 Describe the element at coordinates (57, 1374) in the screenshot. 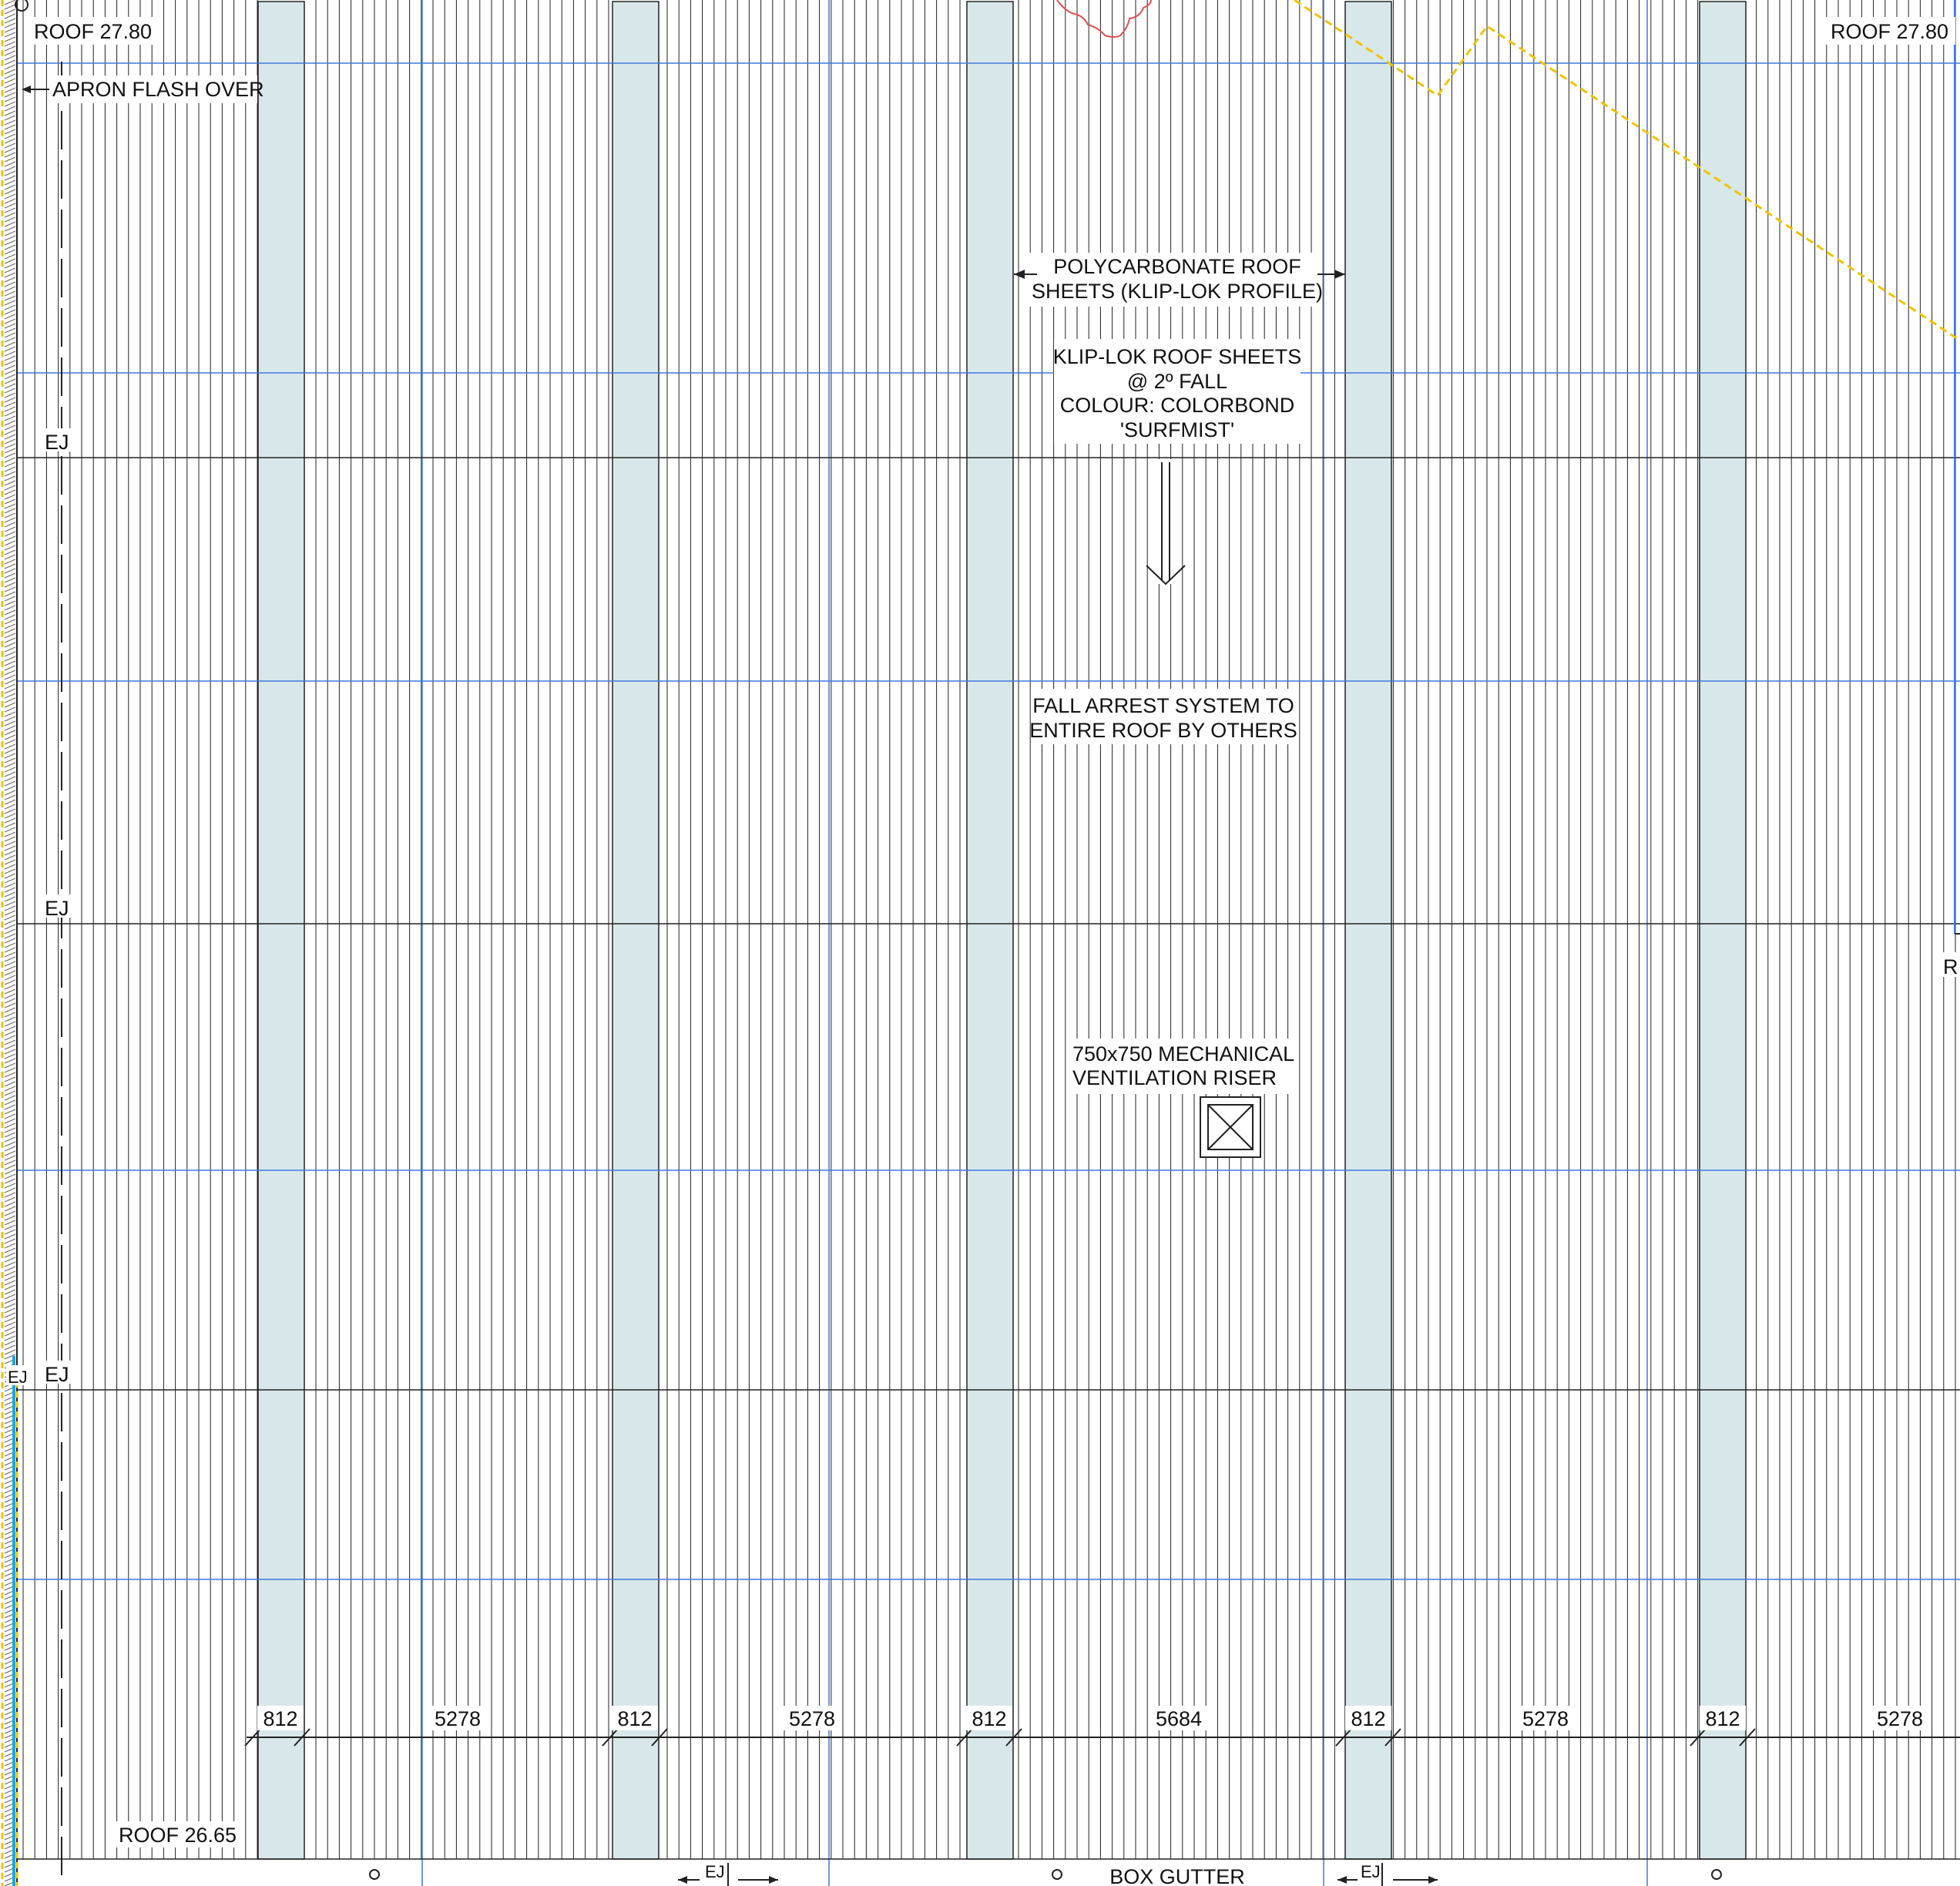

I see `ej-label-3: EJ` at that location.